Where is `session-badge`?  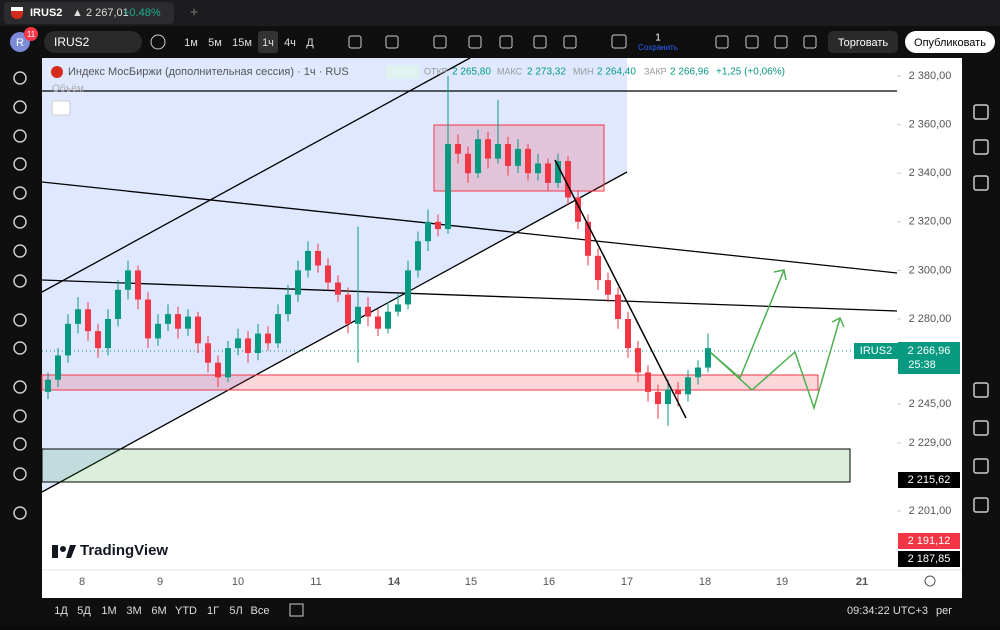 session-badge is located at coordinates (403, 72).